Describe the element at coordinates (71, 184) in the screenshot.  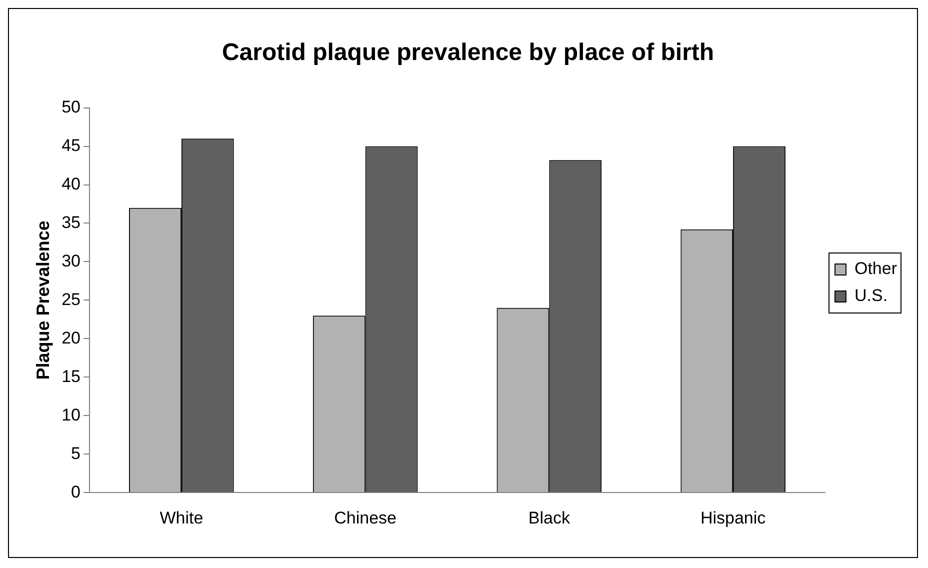
I see `y-tick-label: 40` at that location.